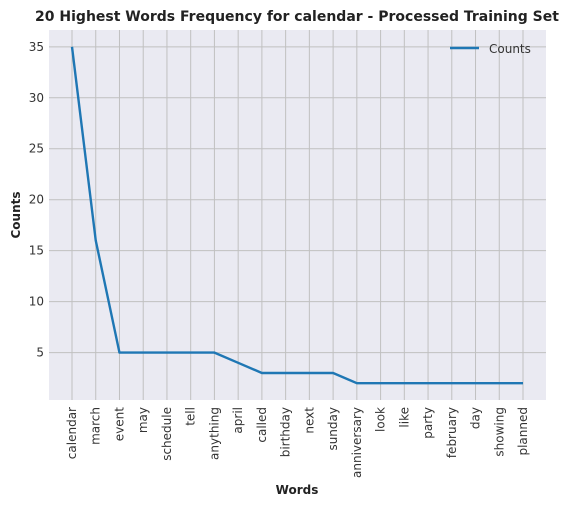 This screenshot has height=506, width=572. I want to click on x-tick-label: party, so click(428, 423).